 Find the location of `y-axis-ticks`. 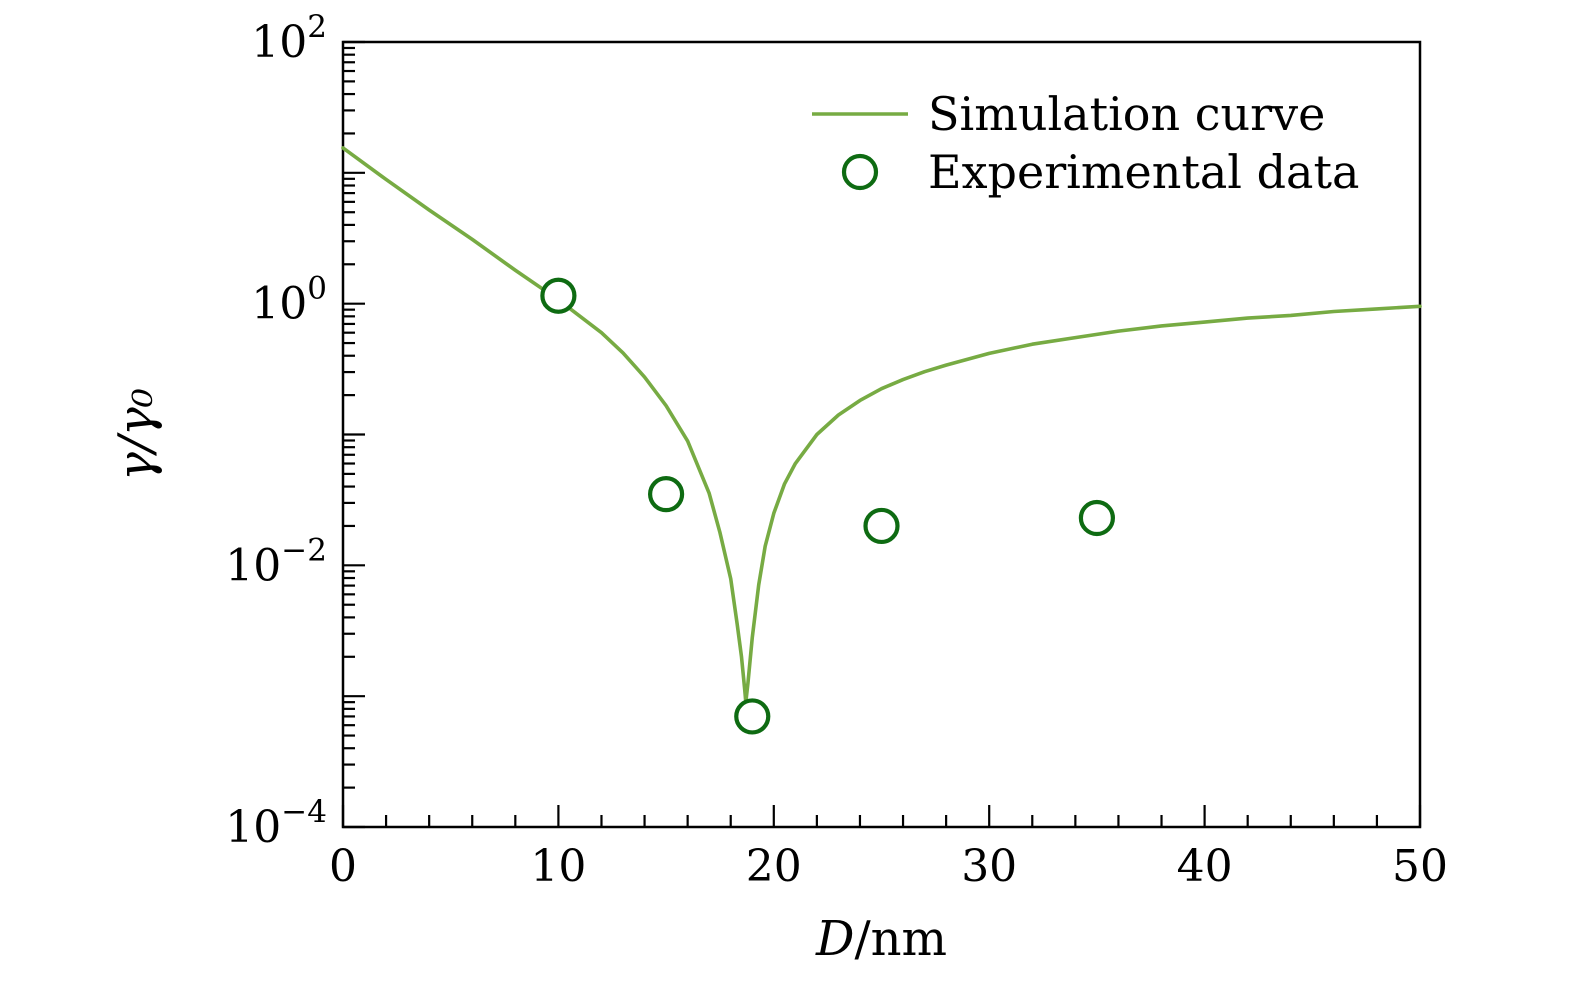

y-axis-ticks is located at coordinates (354, 434).